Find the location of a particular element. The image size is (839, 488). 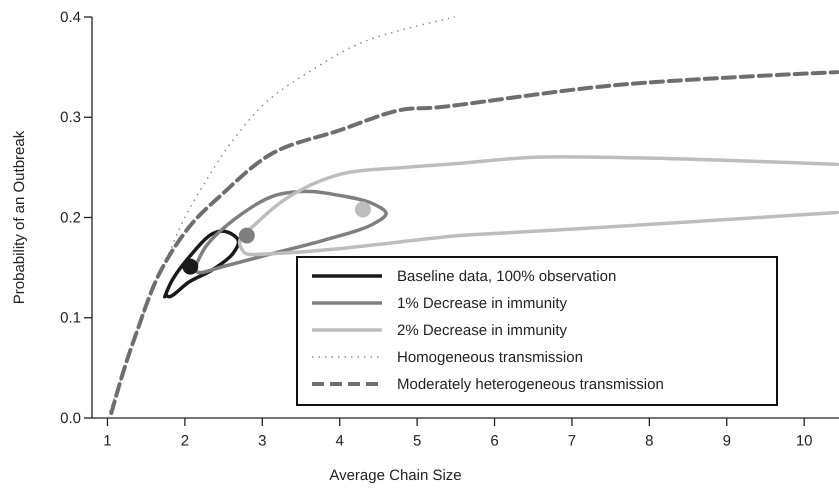

legend-label: 1% Decrease in immunity is located at coordinates (482, 303).